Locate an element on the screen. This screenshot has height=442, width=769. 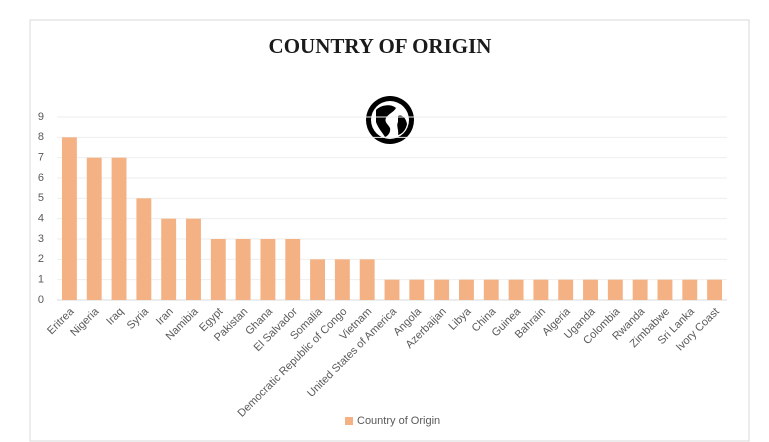
y-tick-label: 6 is located at coordinates (41, 178).